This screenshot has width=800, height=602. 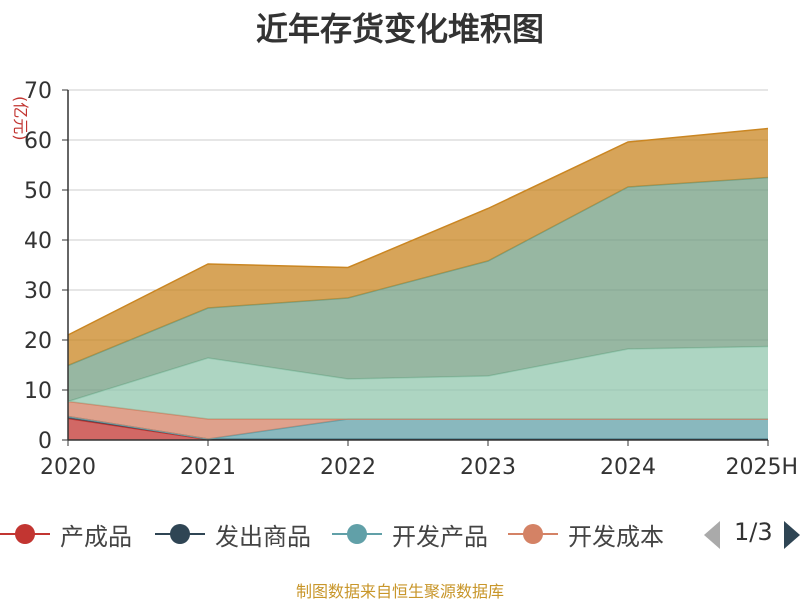 What do you see at coordinates (38, 141) in the screenshot?
I see `y-tick-label: 60` at bounding box center [38, 141].